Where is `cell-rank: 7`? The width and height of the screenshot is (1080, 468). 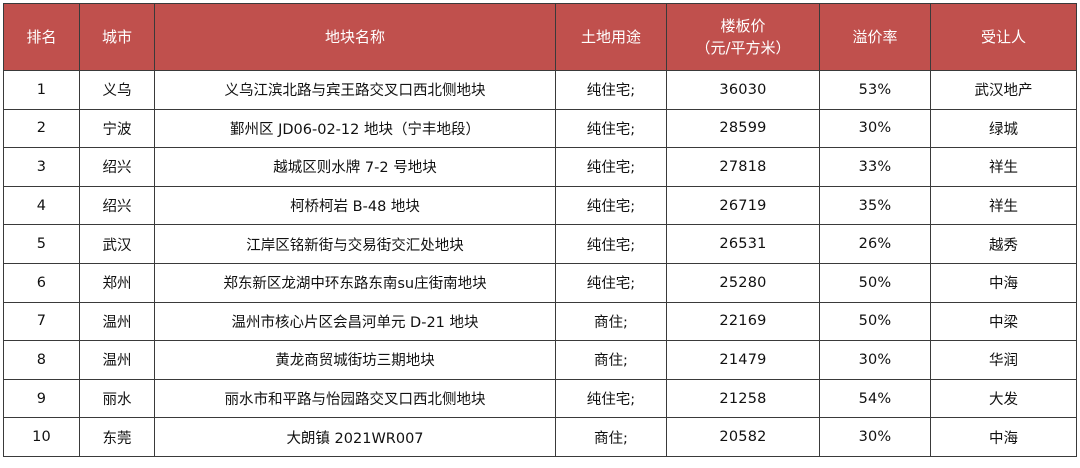
cell-rank: 7 is located at coordinates (41, 321).